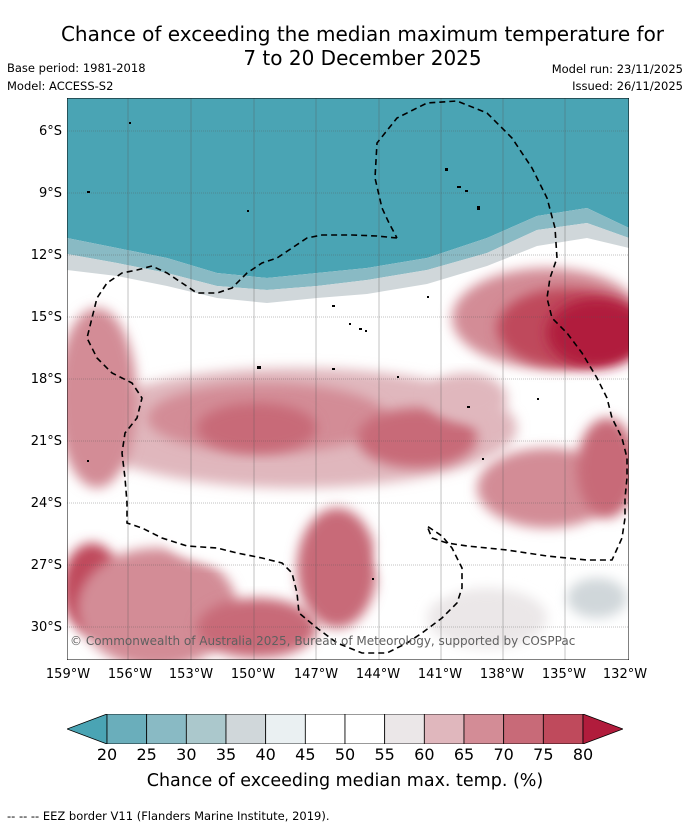 The height and width of the screenshot is (827, 690). I want to click on colorbar-tick-label: 30, so click(186, 754).